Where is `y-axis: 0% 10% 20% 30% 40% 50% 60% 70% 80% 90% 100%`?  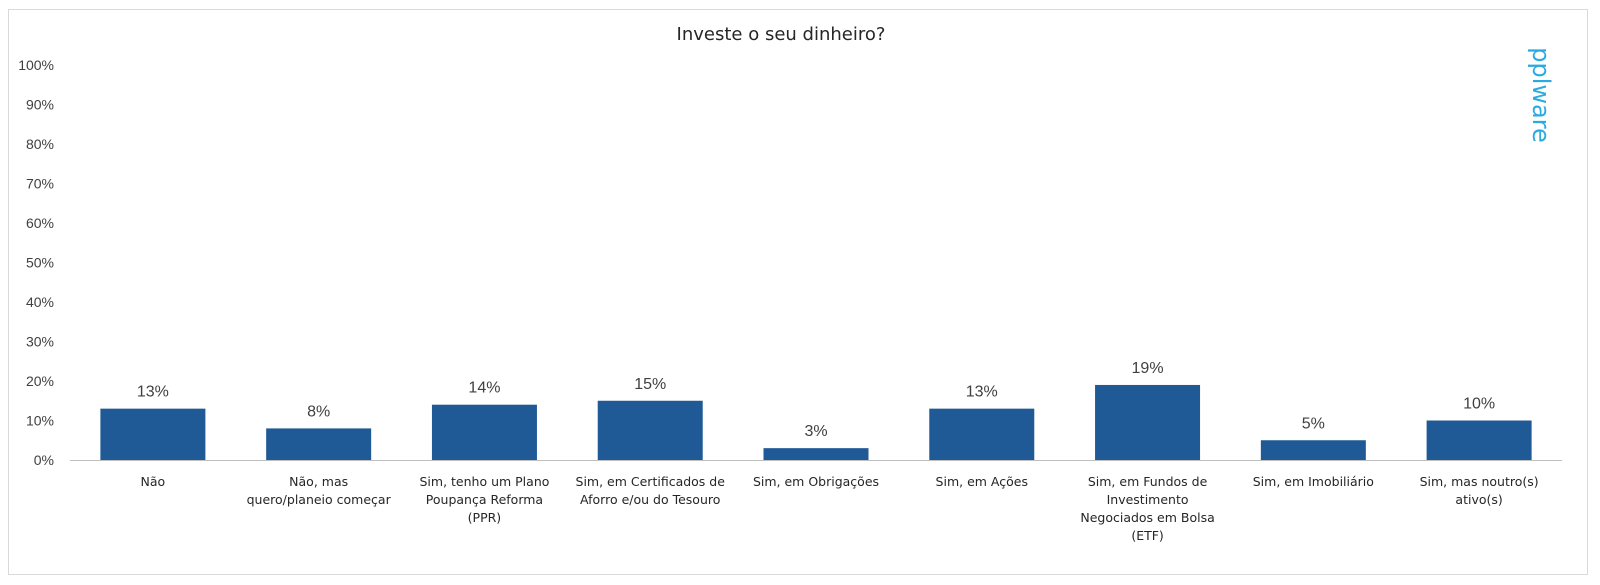
y-axis: 0% 10% 20% 30% 40% 50% 60% 70% 80% 90% 100% is located at coordinates (36, 262).